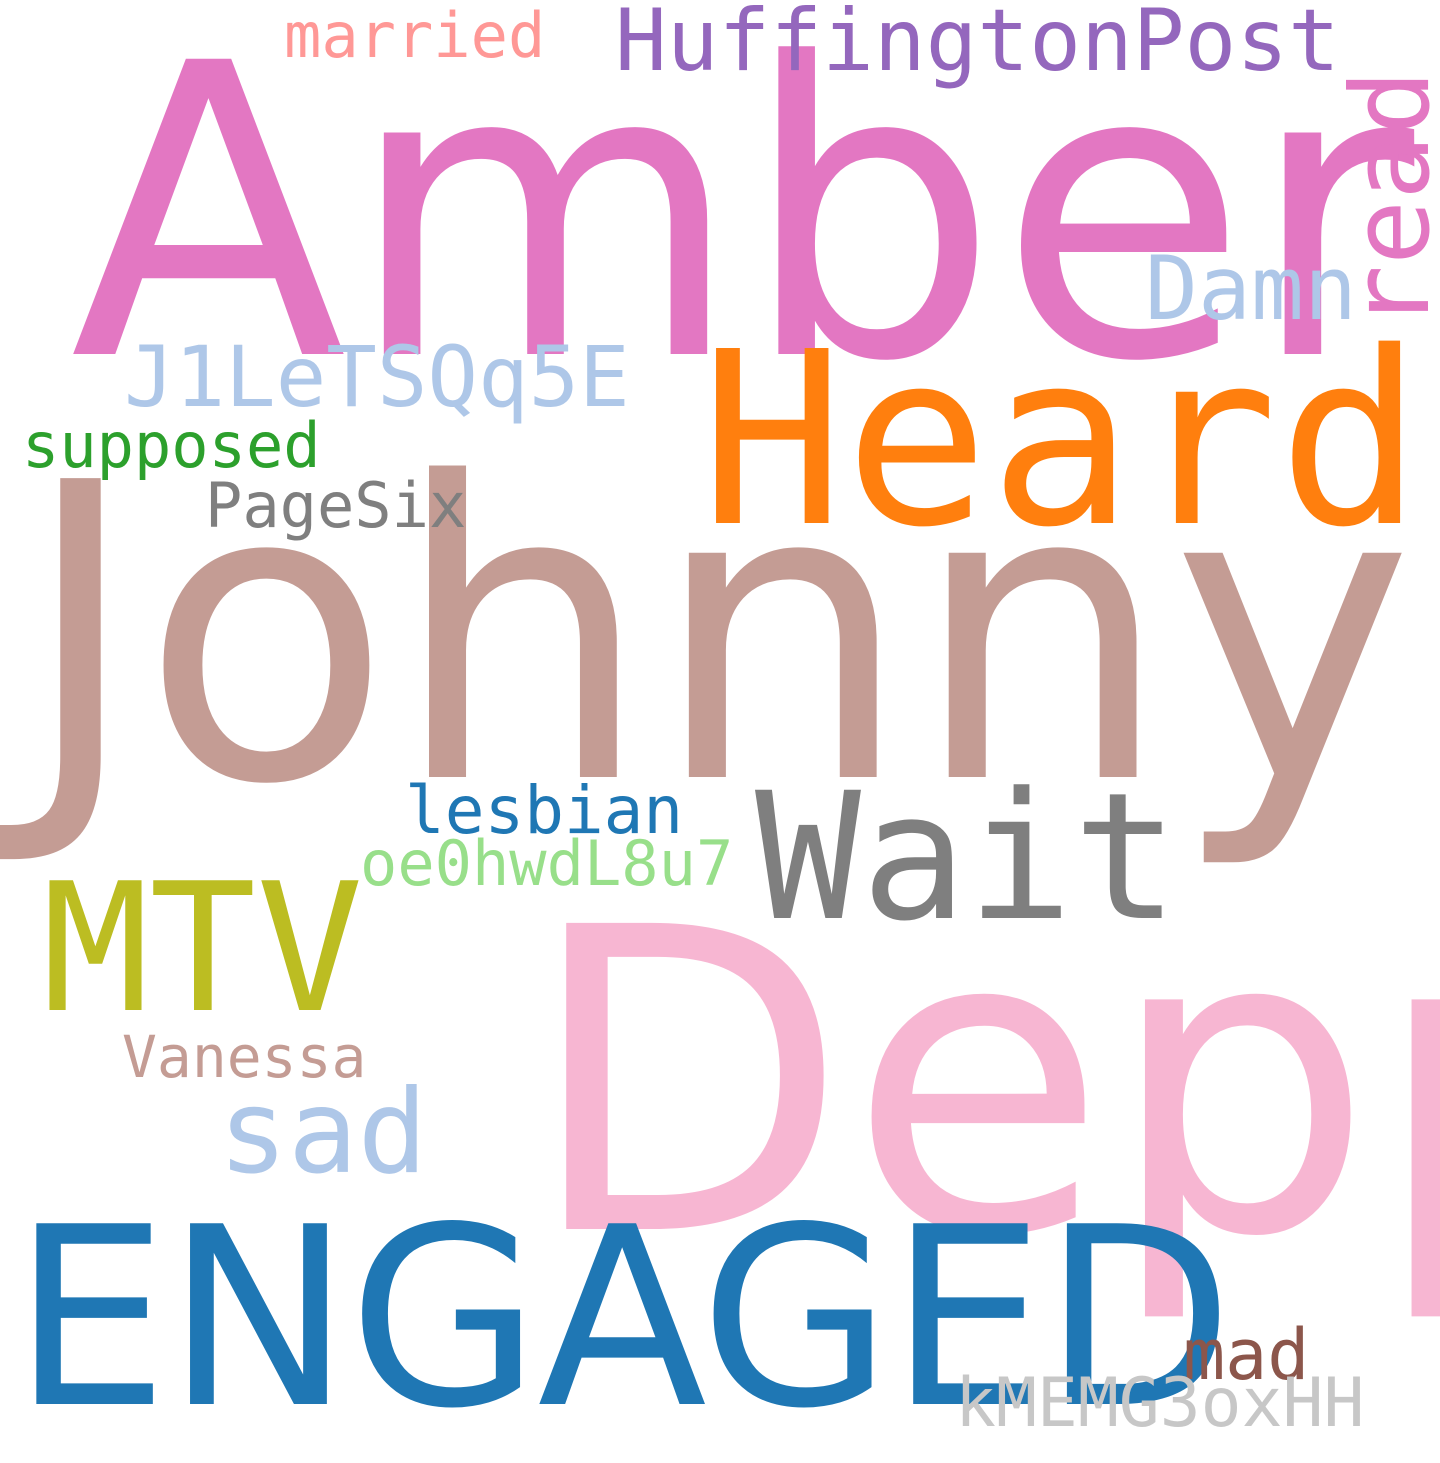 The height and width of the screenshot is (1463, 1440). I want to click on word-pagesix: PageSix, so click(336, 505).